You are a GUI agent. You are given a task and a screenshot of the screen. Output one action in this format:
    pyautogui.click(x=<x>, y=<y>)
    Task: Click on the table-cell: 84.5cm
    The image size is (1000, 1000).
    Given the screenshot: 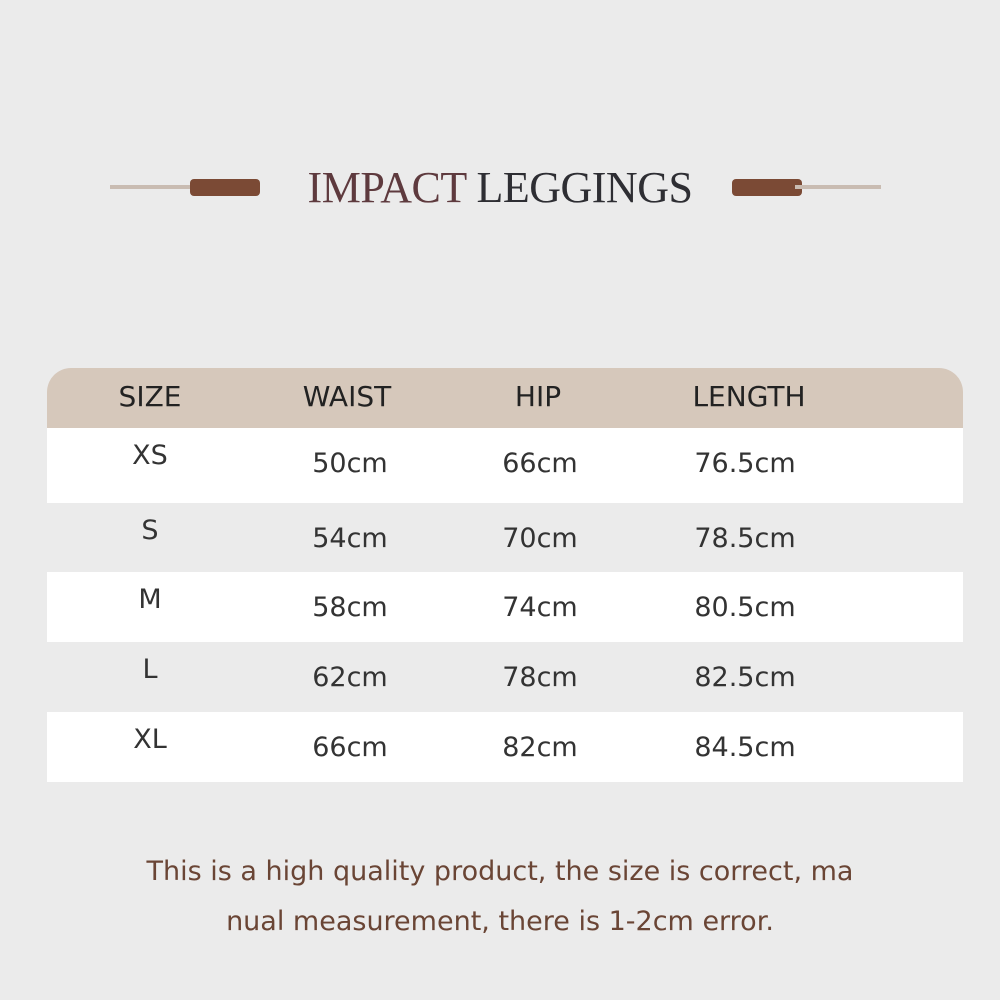 What is the action you would take?
    pyautogui.click(x=745, y=747)
    